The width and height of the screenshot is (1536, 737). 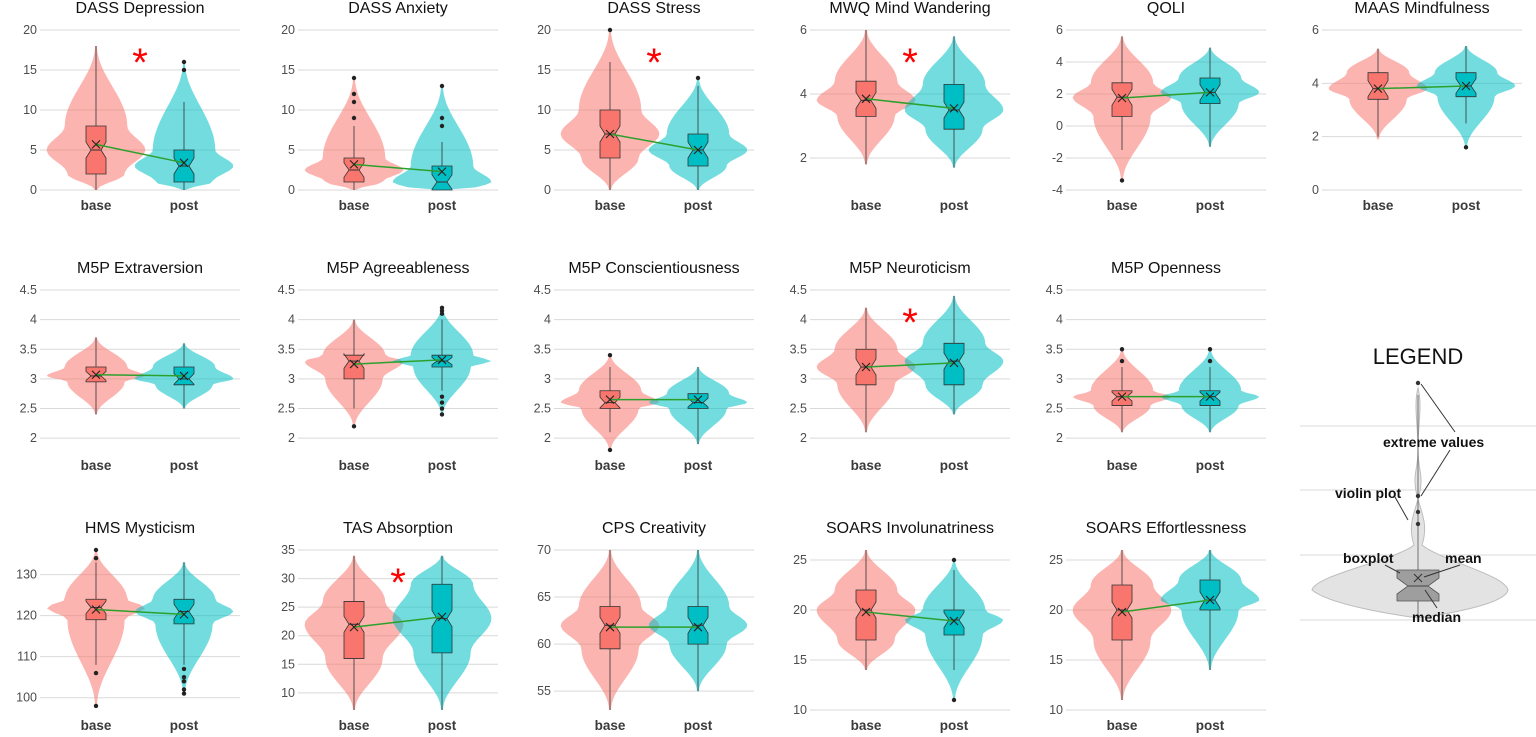 What do you see at coordinates (288, 550) in the screenshot?
I see `y-tick-label: 35` at bounding box center [288, 550].